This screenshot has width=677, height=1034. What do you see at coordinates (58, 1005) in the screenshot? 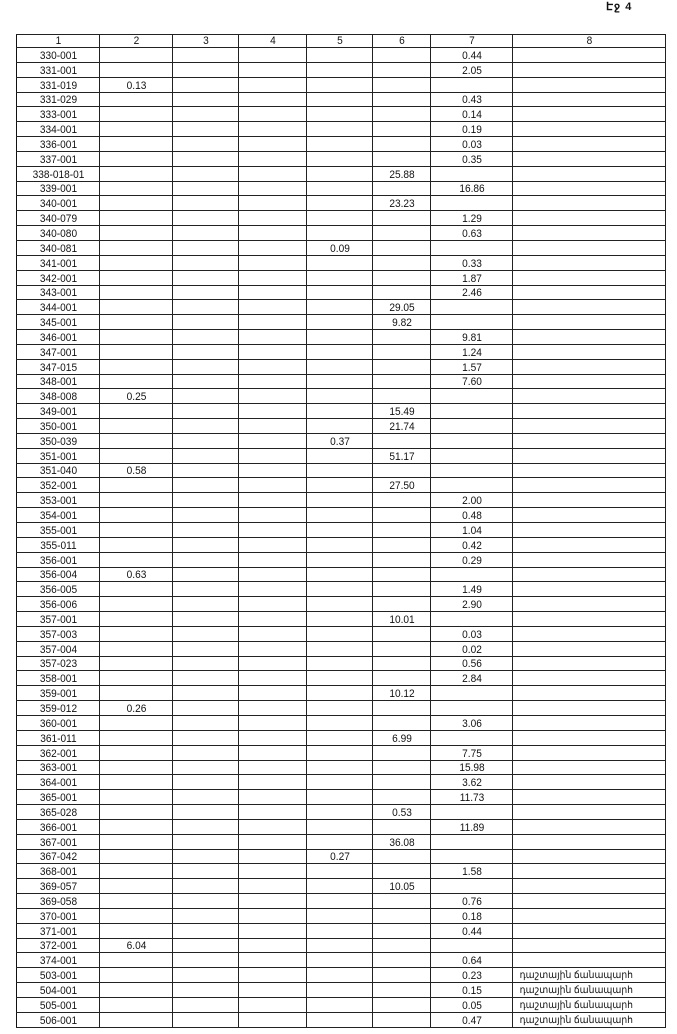
I see `parcel-code-cell: 505-001` at bounding box center [58, 1005].